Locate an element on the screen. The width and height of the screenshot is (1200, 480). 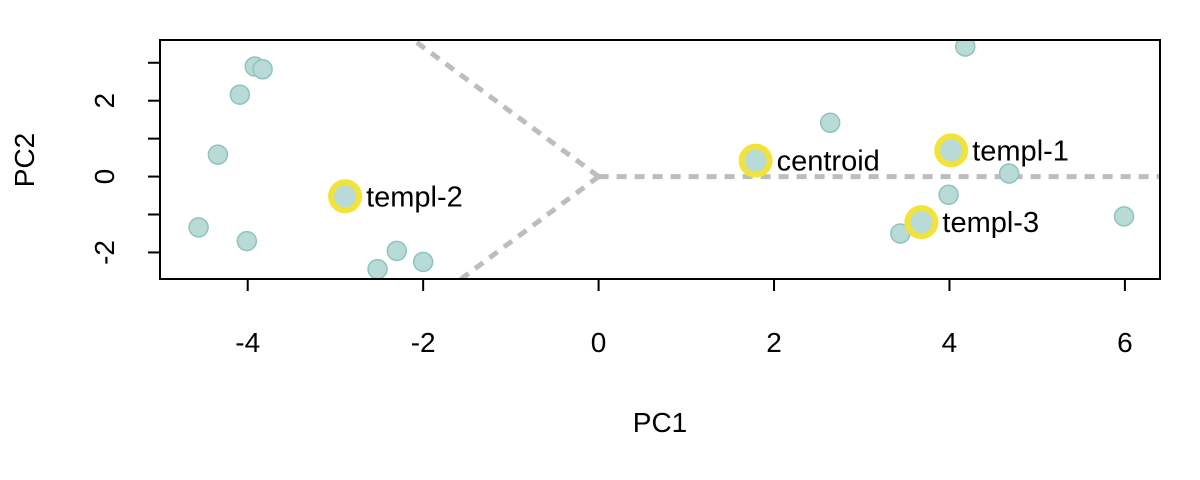
x-tick-label: 4 is located at coordinates (950, 342).